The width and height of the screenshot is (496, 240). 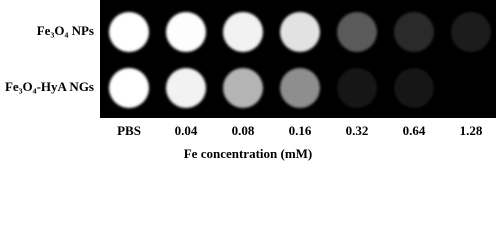 What do you see at coordinates (248, 153) in the screenshot?
I see `x-label: Fe concentration (mM)` at bounding box center [248, 153].